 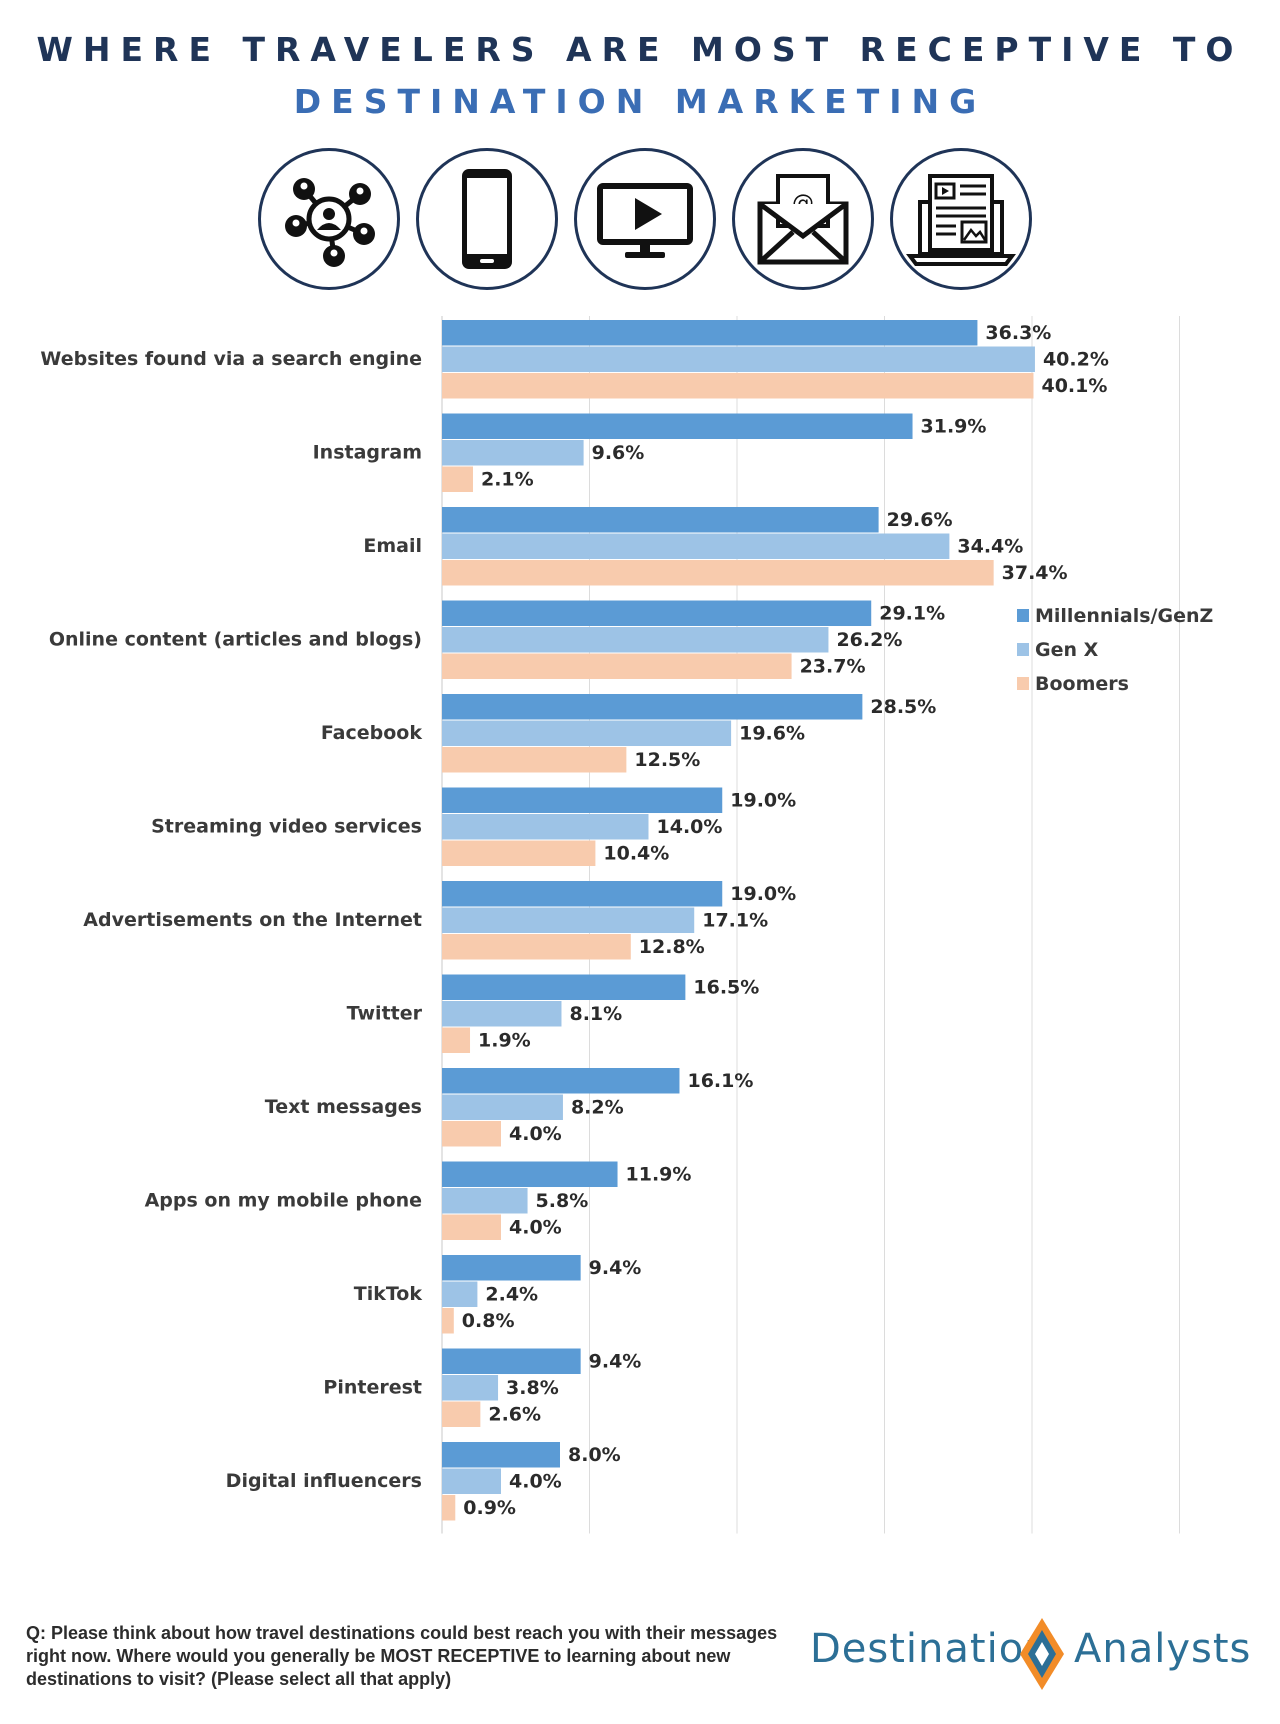 I want to click on data-label: 8.2%, so click(x=597, y=1108).